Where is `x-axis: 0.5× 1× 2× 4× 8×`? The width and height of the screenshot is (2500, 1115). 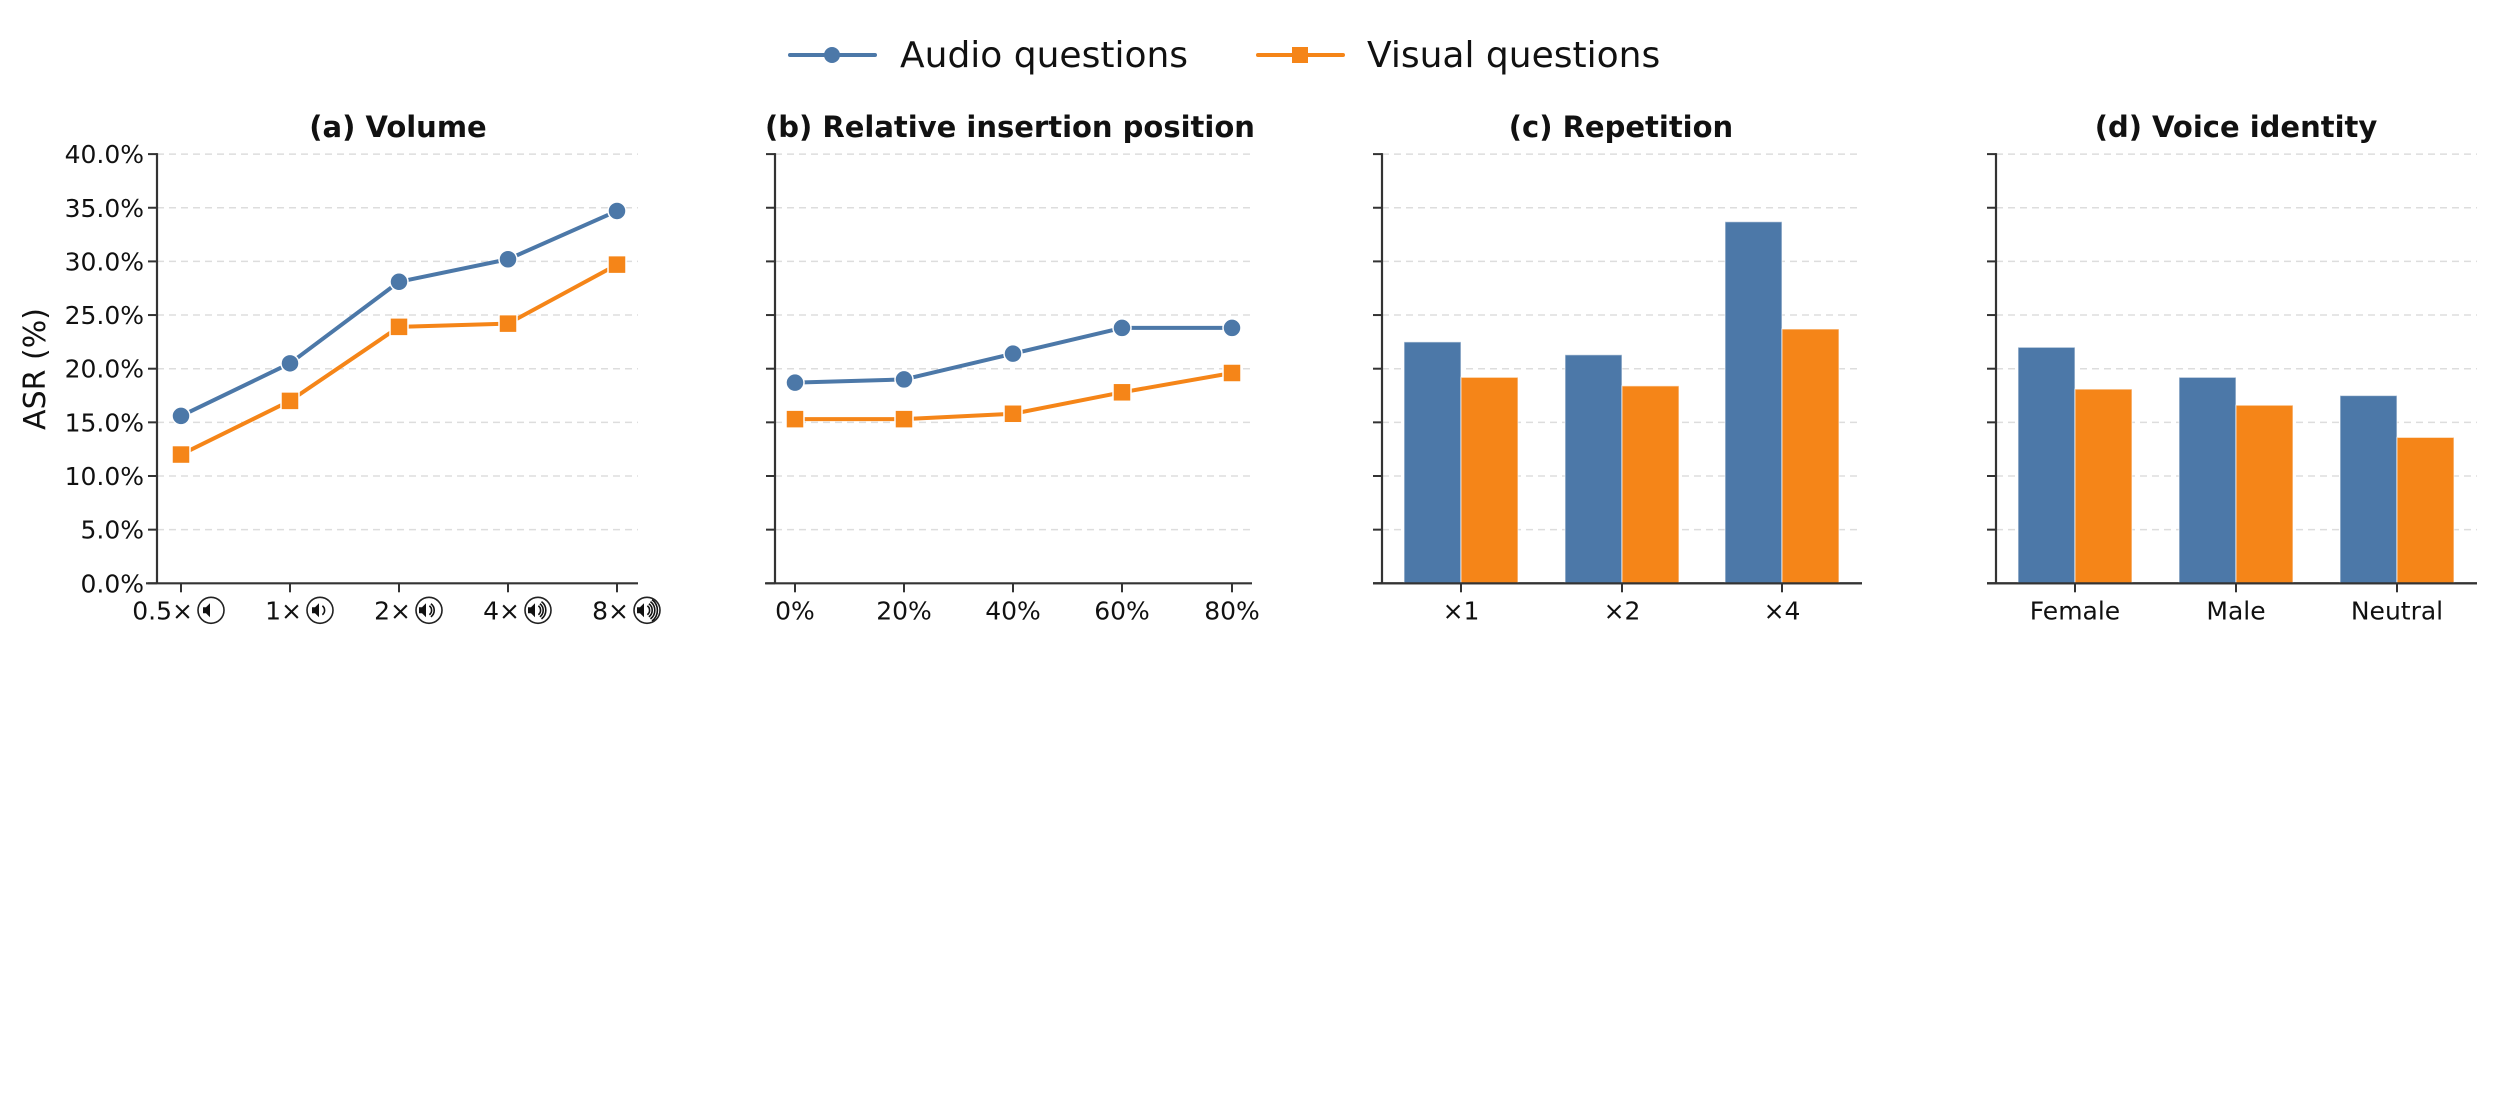
x-axis: 0.5× 1× 2× 4× 8× is located at coordinates (396, 603).